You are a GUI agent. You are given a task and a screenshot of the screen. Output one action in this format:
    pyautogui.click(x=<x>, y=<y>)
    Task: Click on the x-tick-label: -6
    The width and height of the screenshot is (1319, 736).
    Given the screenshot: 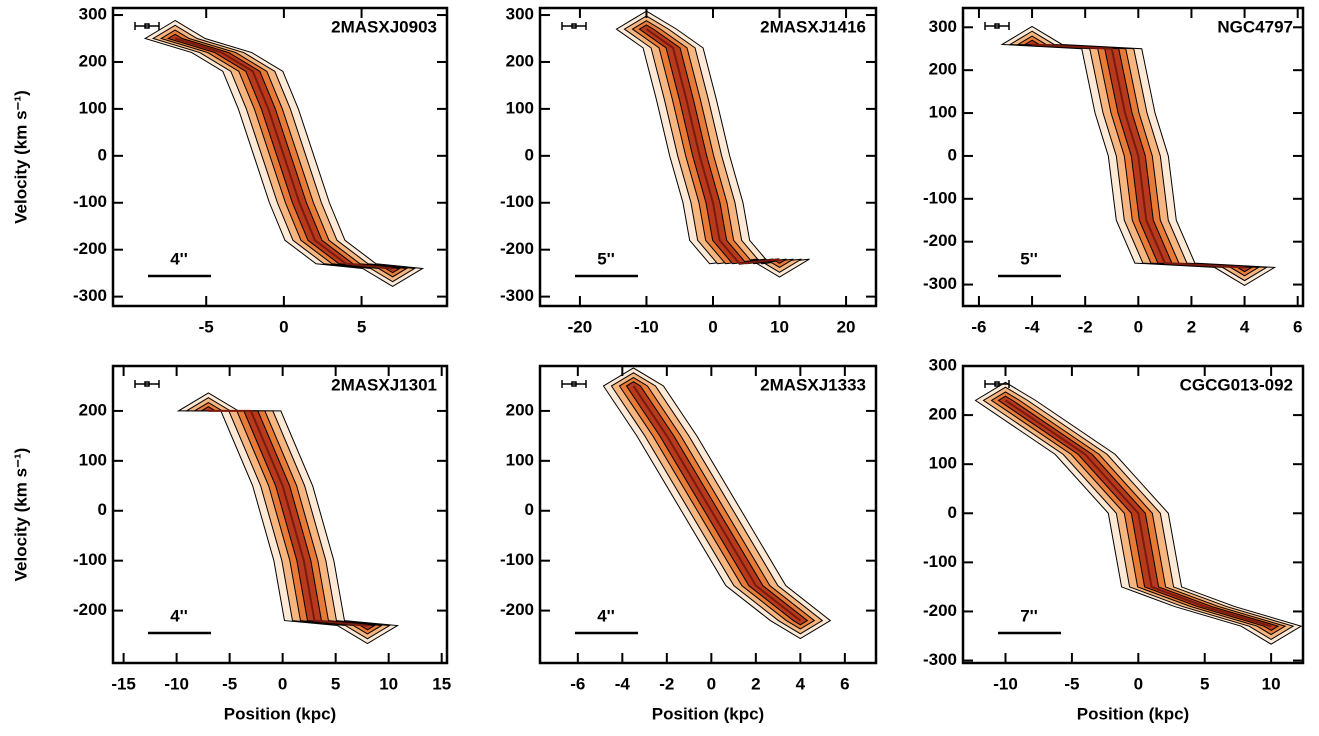 What is the action you would take?
    pyautogui.click(x=978, y=326)
    